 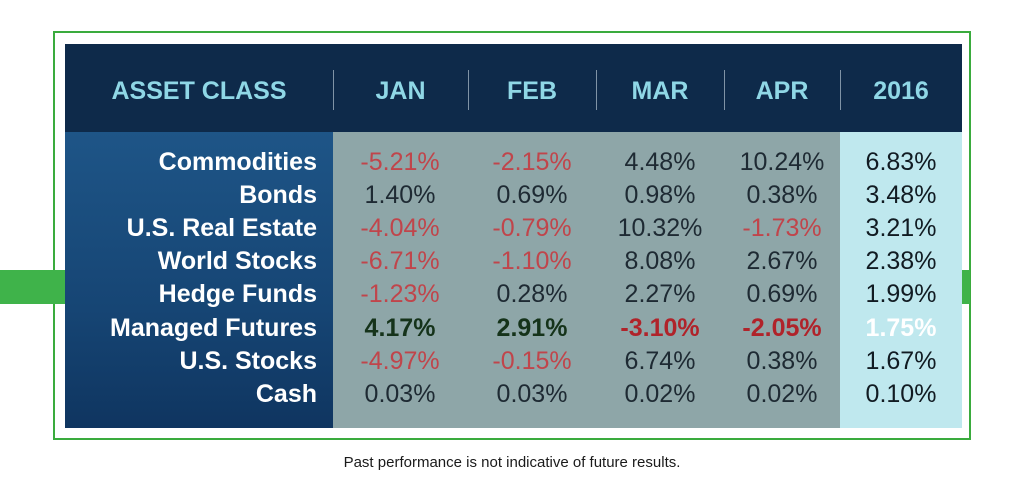 I want to click on cell-ytd: 1.75%, so click(x=901, y=328).